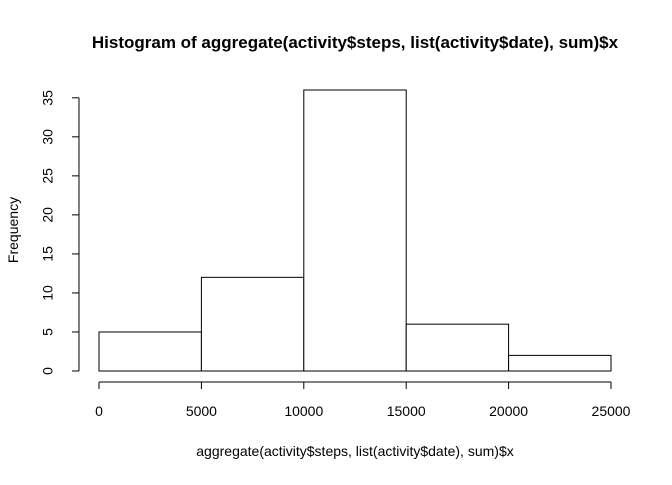  What do you see at coordinates (48, 371) in the screenshot?
I see `y-tick-label: 0` at bounding box center [48, 371].